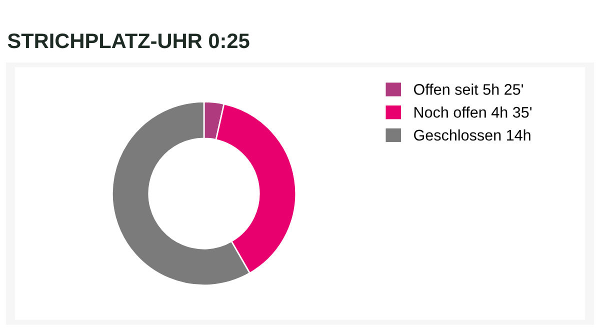  I want to click on legend-label: Noch offen 4h 35', so click(473, 112).